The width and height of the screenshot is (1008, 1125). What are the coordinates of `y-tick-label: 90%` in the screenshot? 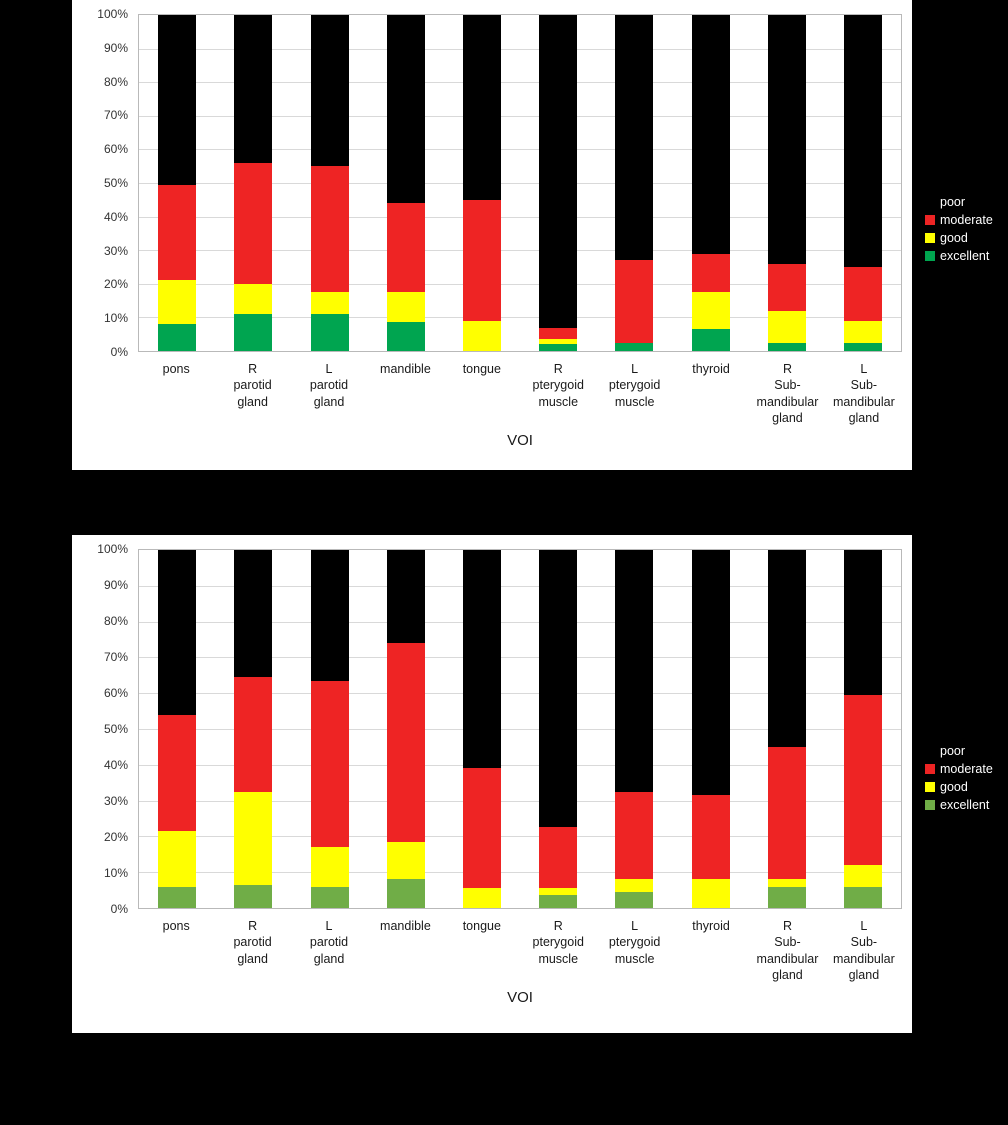 It's located at (115, 585).